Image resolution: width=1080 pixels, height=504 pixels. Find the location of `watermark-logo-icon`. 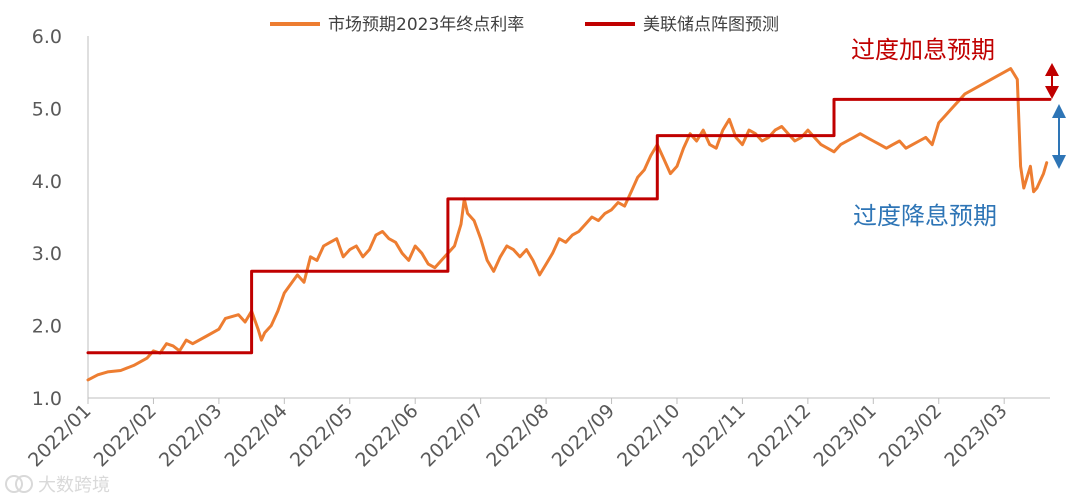

watermark-logo-icon is located at coordinates (19, 484).